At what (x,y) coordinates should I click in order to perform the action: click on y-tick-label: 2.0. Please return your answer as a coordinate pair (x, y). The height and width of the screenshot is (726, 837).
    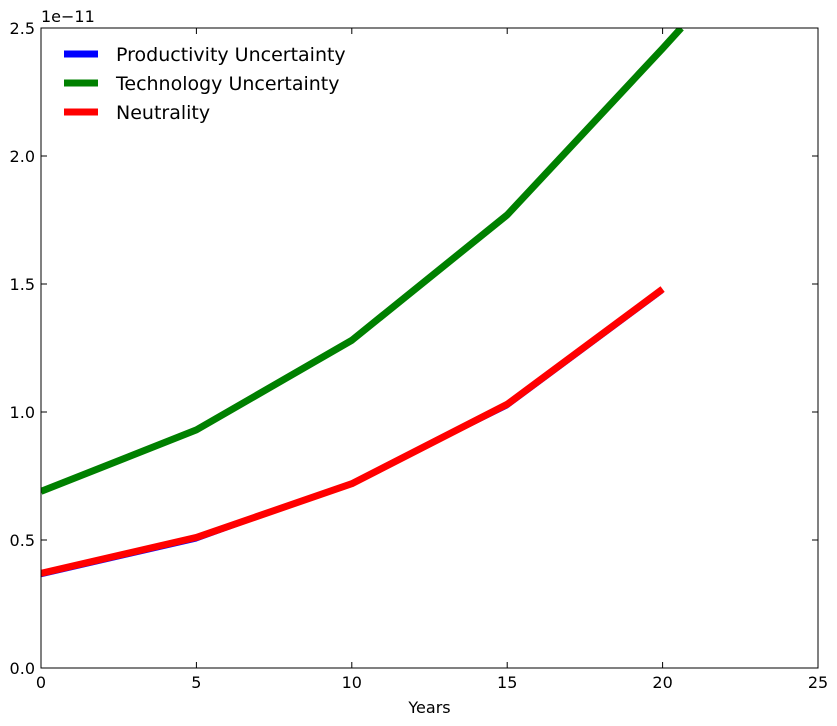
    Looking at the image, I should click on (22, 156).